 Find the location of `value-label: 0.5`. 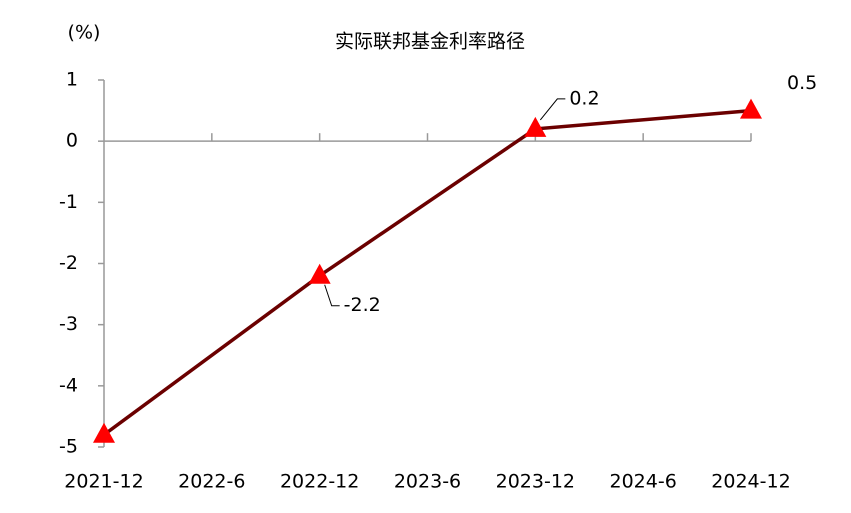

value-label: 0.5 is located at coordinates (802, 83).